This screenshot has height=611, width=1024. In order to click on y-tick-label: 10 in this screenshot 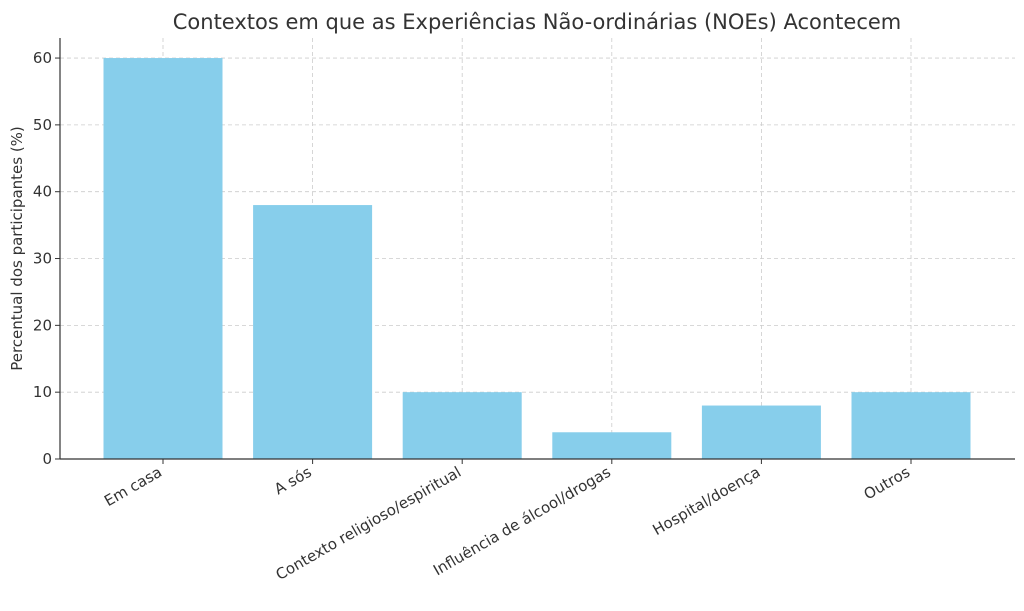, I will do `click(42, 392)`.